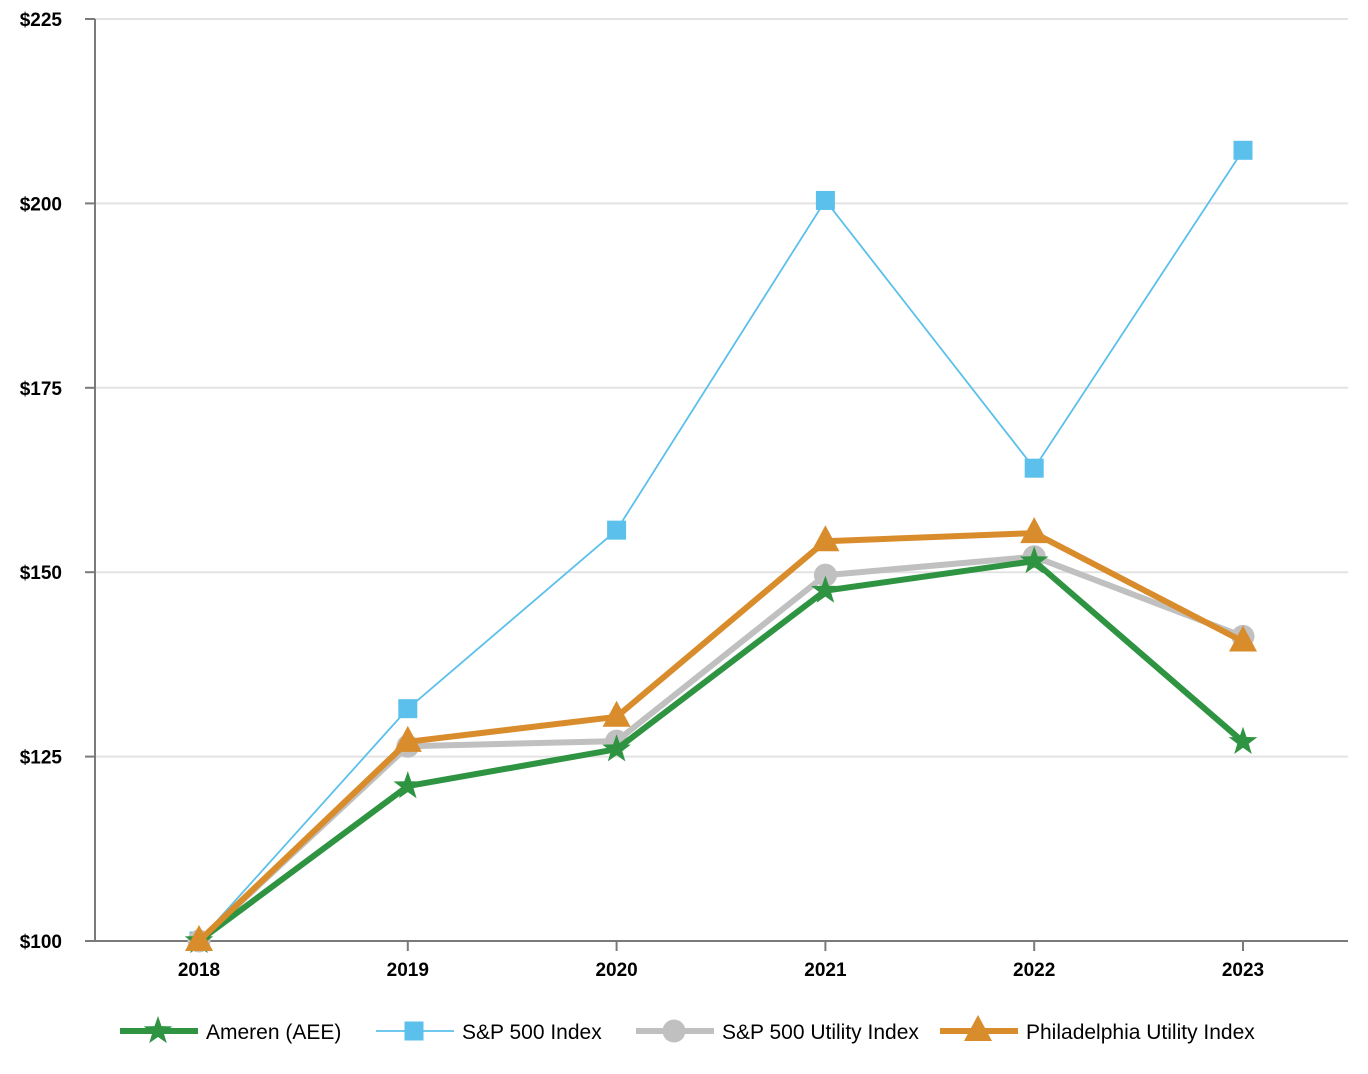  What do you see at coordinates (41, 481) in the screenshot?
I see `y-axis-ticks: $100 $125 $150 $175 $200 $225` at bounding box center [41, 481].